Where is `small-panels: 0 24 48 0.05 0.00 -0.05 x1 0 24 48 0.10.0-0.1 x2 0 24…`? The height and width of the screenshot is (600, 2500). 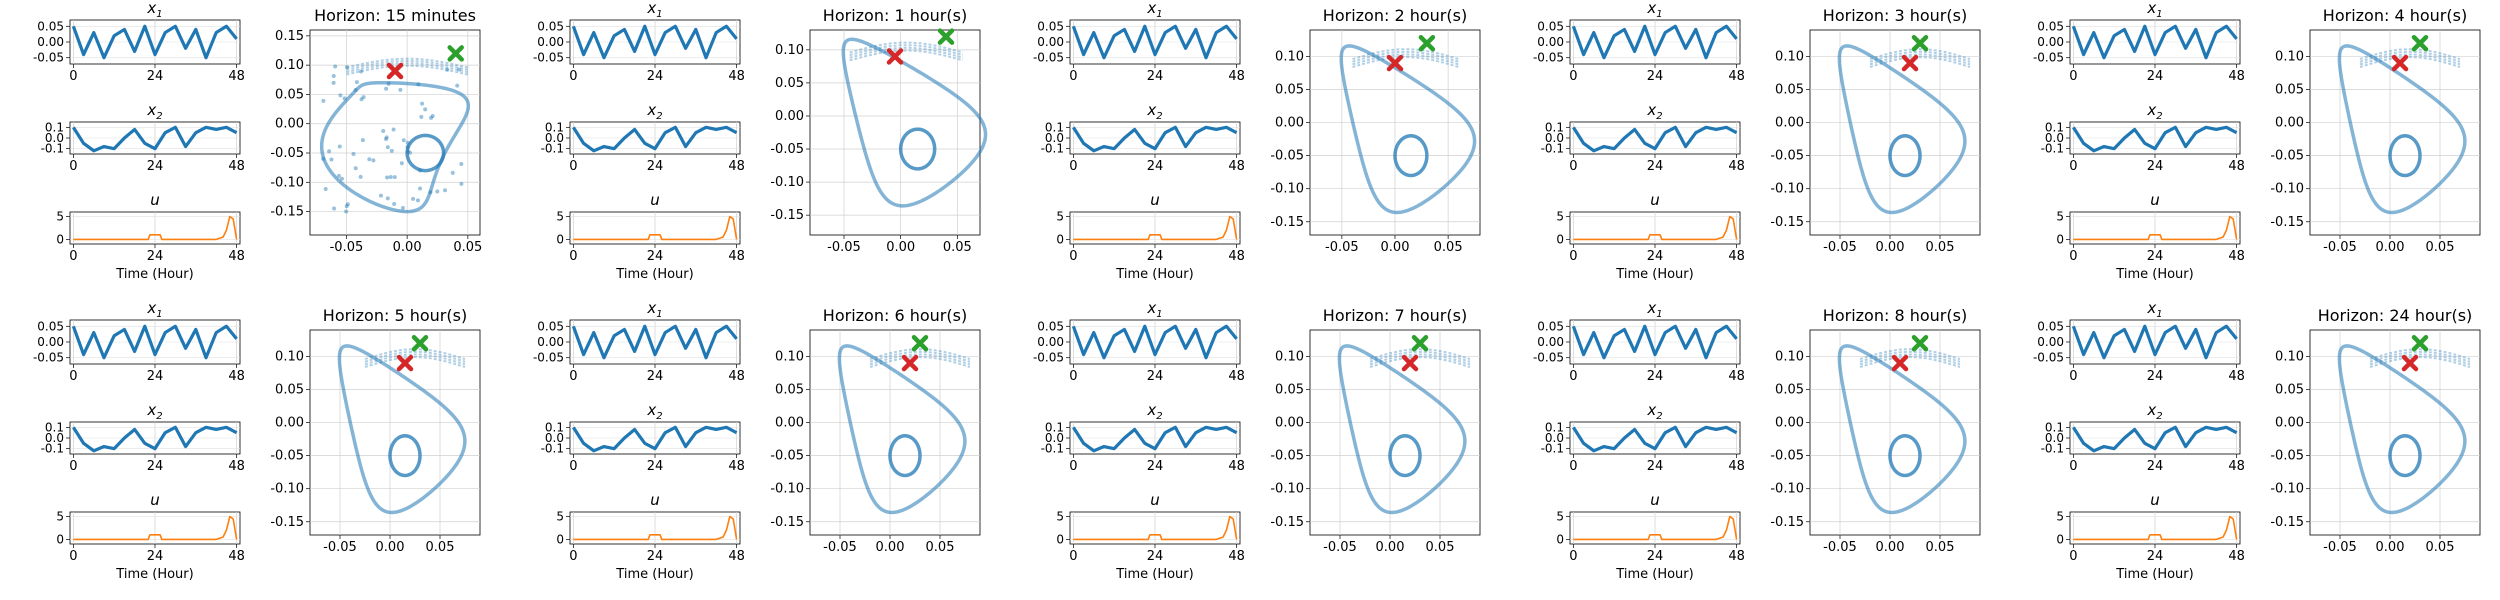 small-panels: 0 24 48 0.05 0.00 -0.05 x1 0 24 48 0.10.0-0.1 x2 0 24… is located at coordinates (1639, 440).